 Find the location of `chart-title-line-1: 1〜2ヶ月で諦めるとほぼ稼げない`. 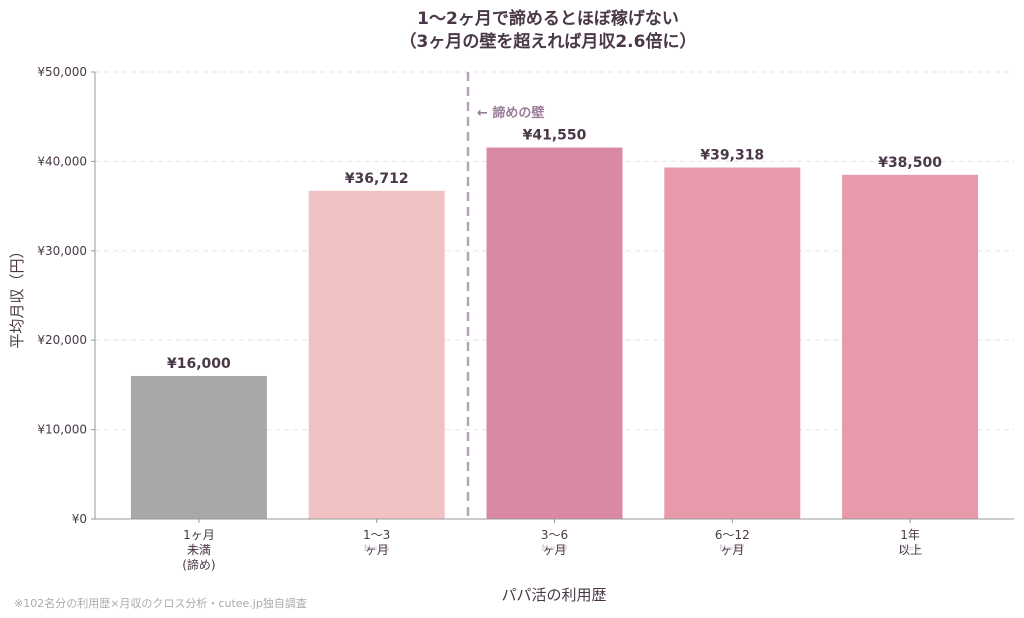

chart-title-line-1: 1〜2ヶ月で諦めるとほぼ稼げない is located at coordinates (548, 18).